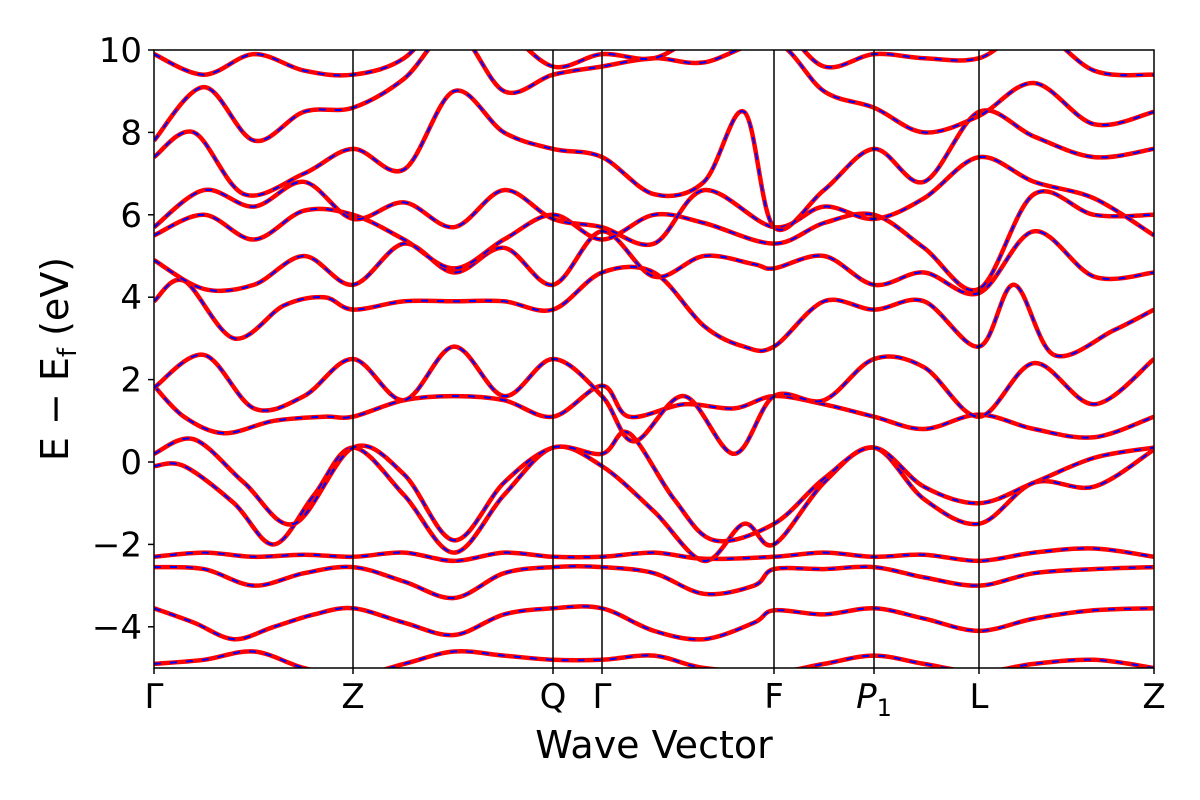  I want to click on x-tick-label-7: Z, so click(1153, 697).